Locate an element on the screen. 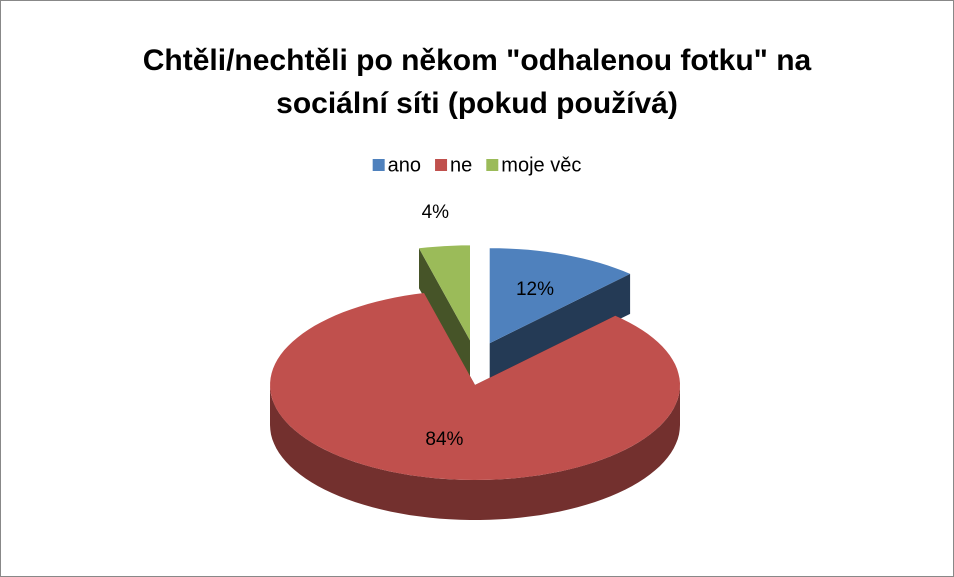  slice-outer-wall is located at coordinates (475, 452).